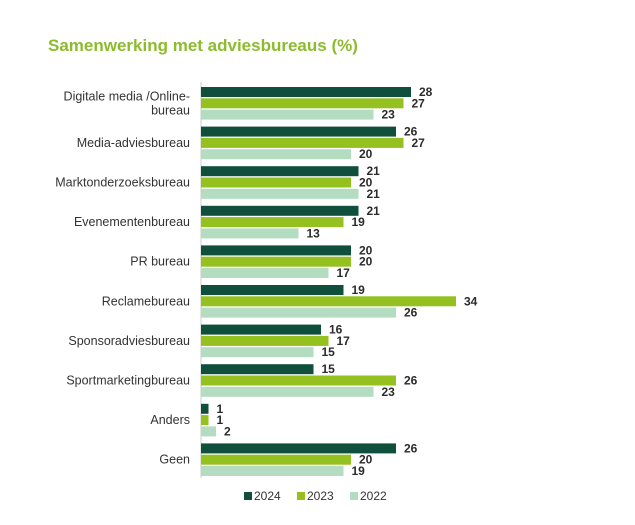 The height and width of the screenshot is (525, 635). Describe the element at coordinates (471, 301) in the screenshot. I see `data-label: 34` at that location.